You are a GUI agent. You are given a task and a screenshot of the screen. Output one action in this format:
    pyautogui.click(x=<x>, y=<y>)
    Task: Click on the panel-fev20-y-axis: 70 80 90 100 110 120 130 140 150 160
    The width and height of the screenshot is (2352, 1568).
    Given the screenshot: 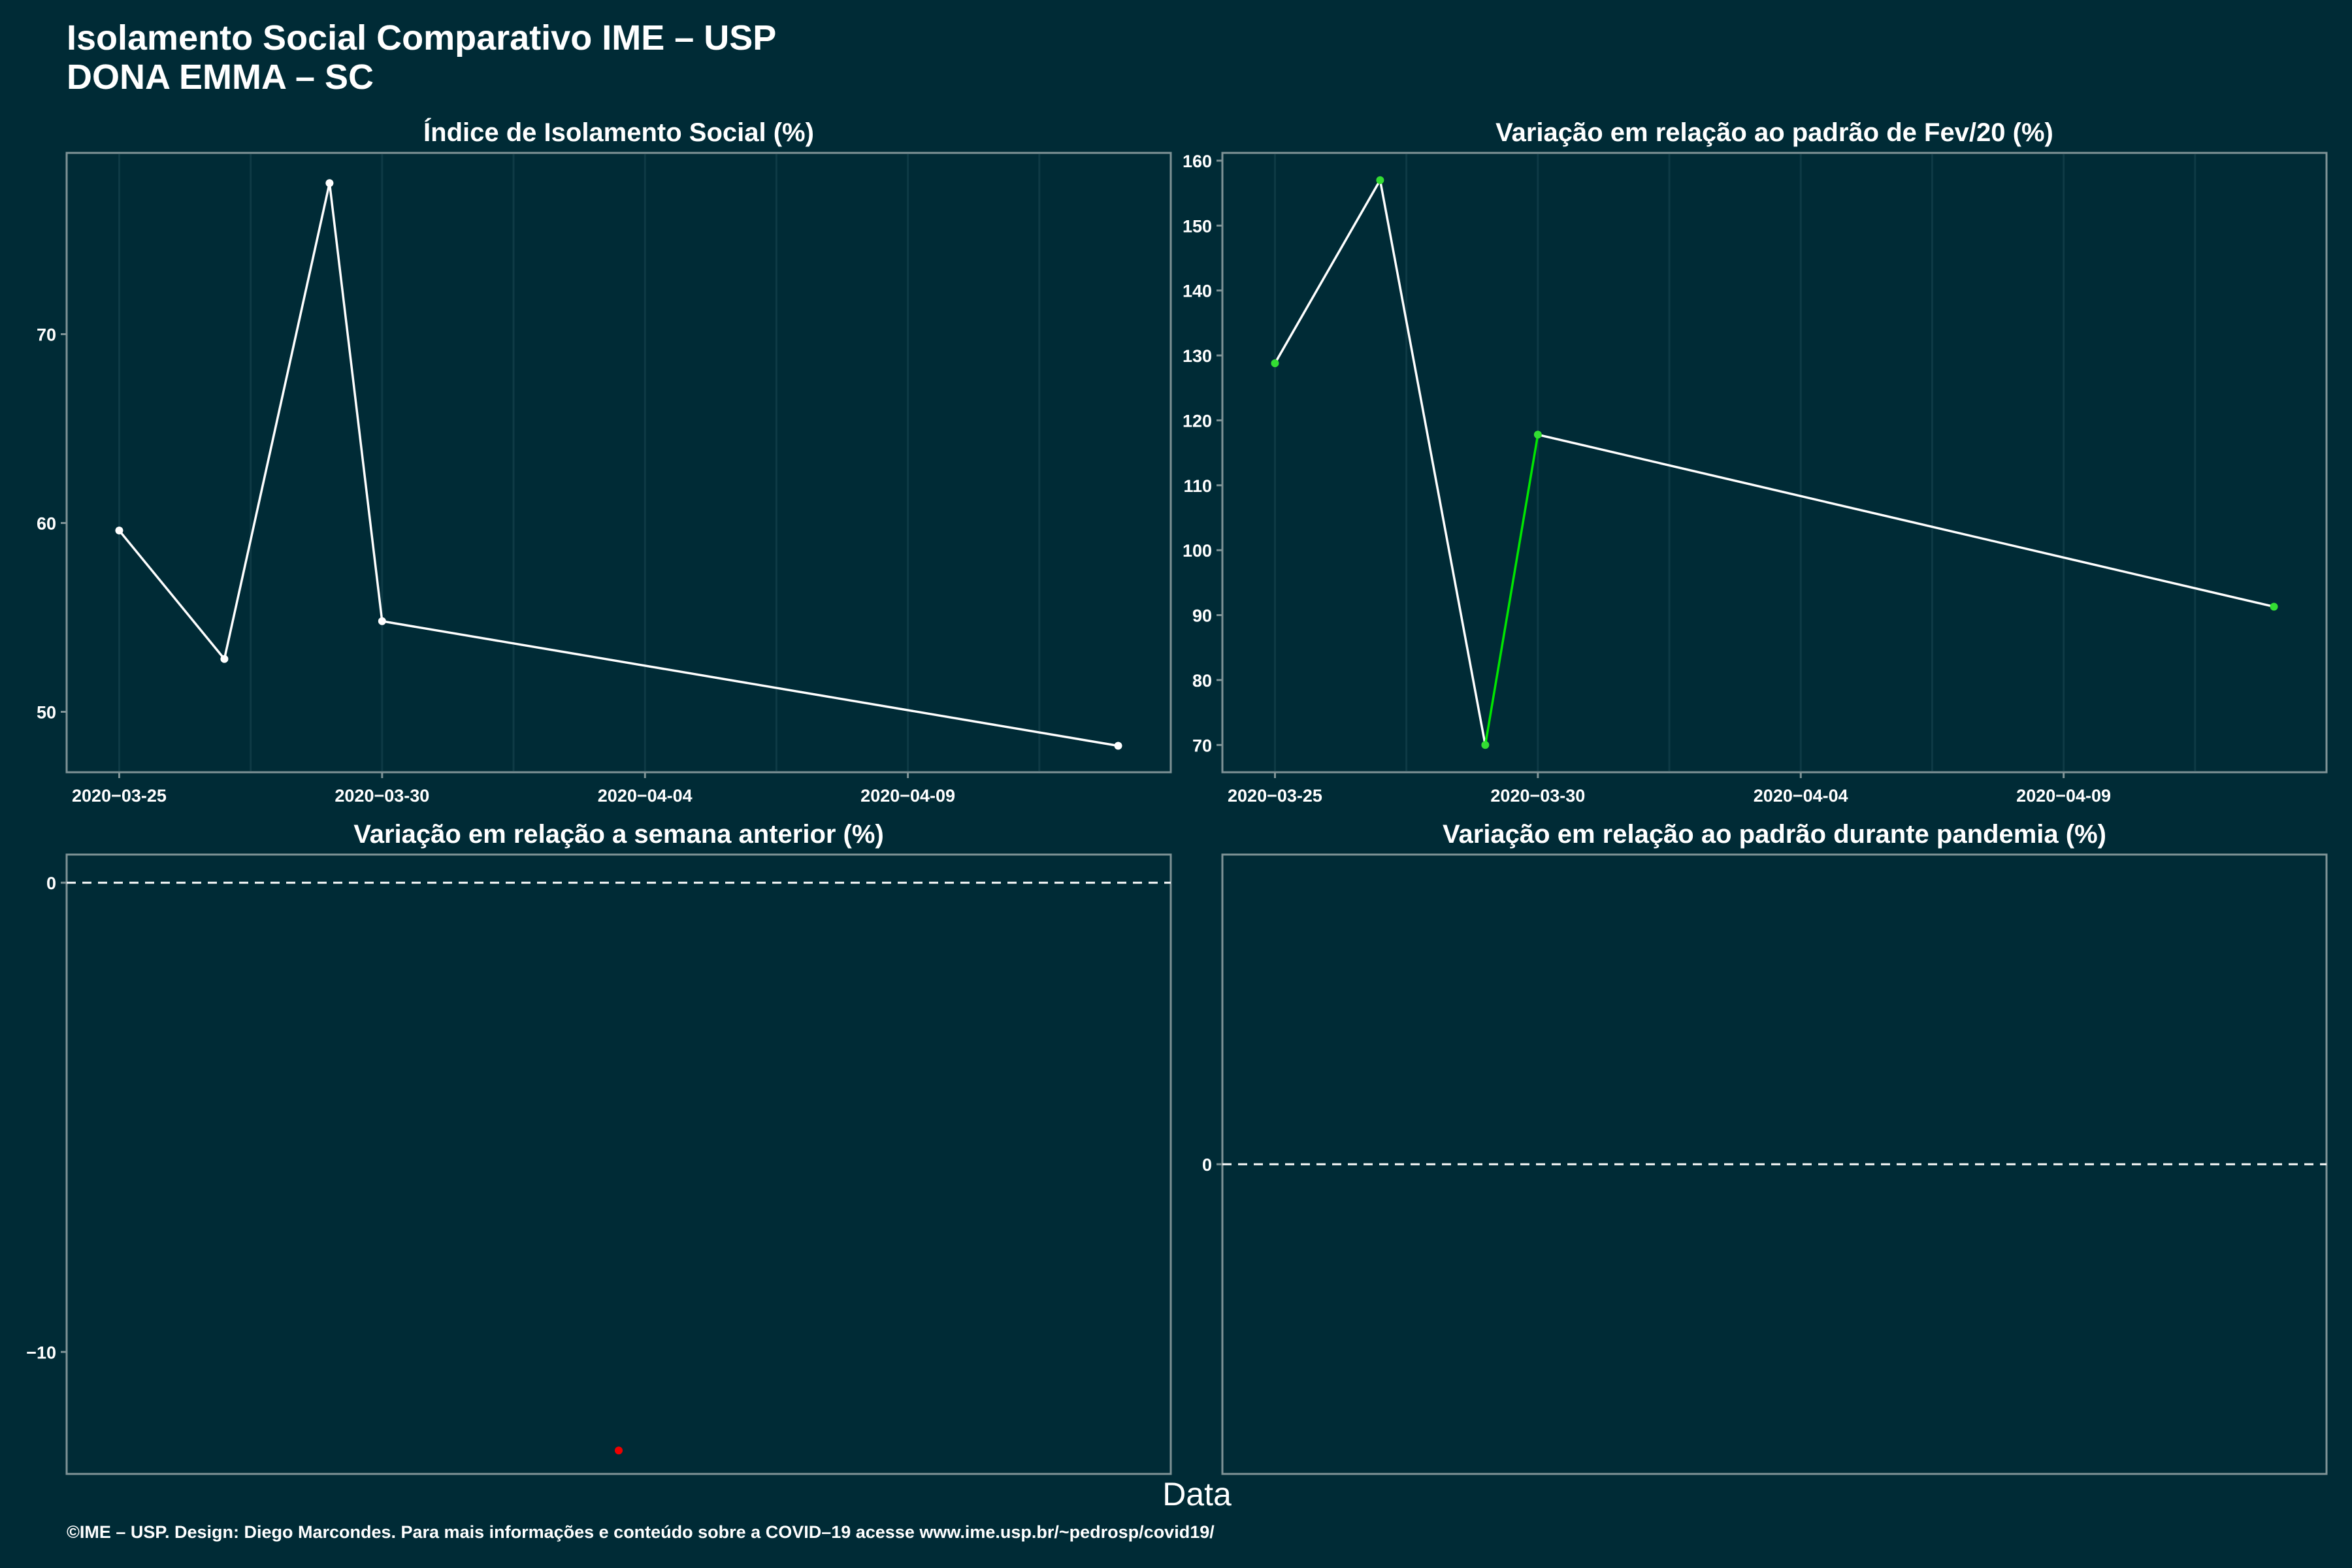 What is the action you would take?
    pyautogui.click(x=1202, y=453)
    